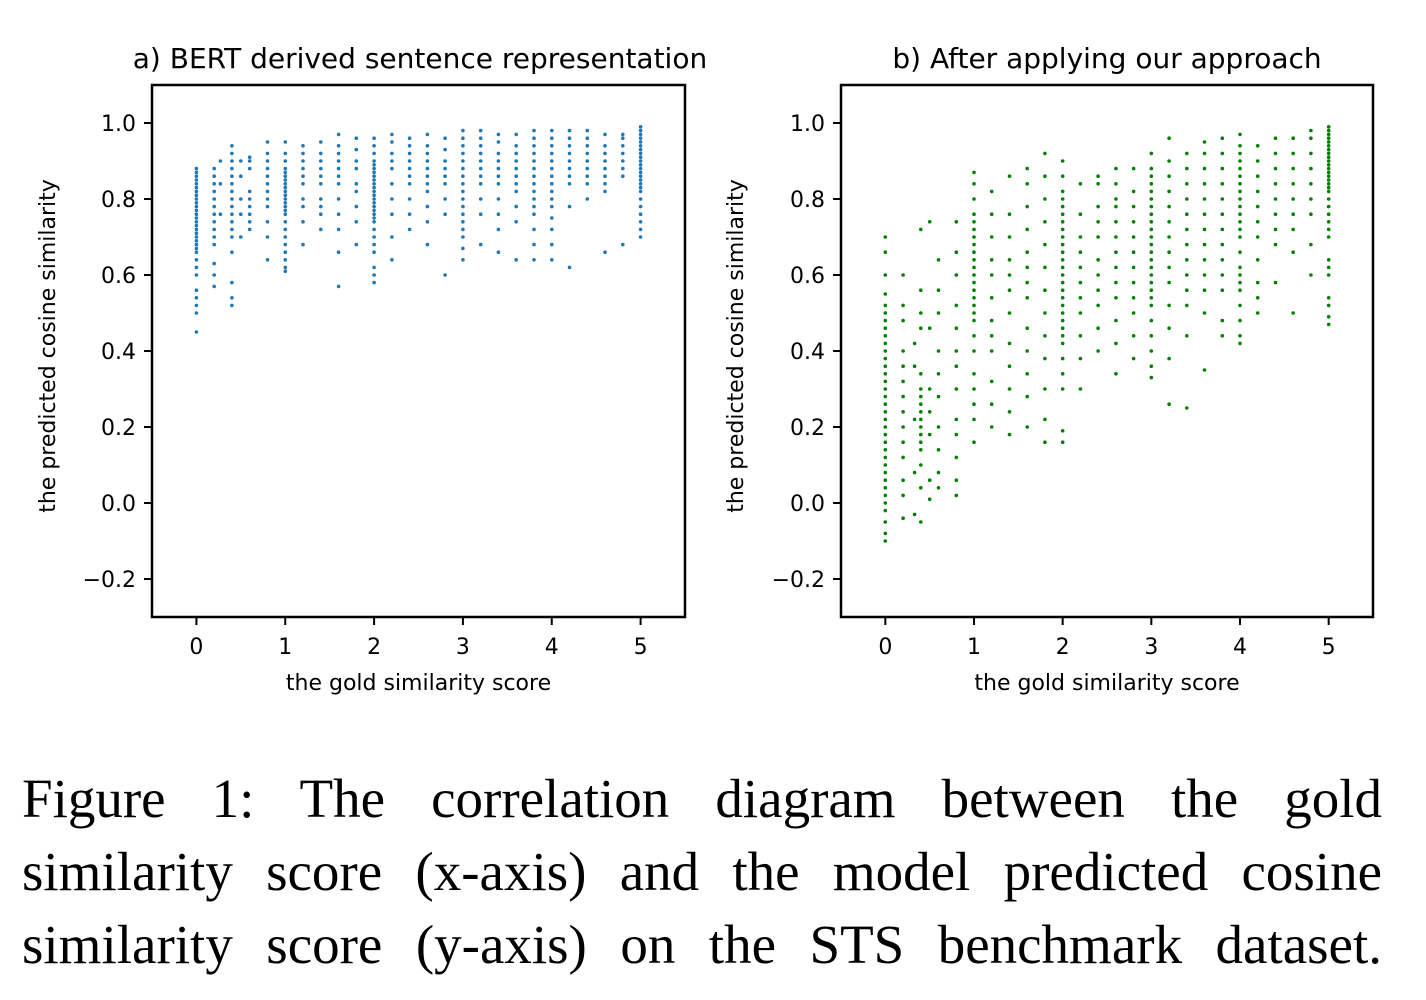 The width and height of the screenshot is (1426, 1000). I want to click on y-tick-label: 1.0, so click(807, 124).